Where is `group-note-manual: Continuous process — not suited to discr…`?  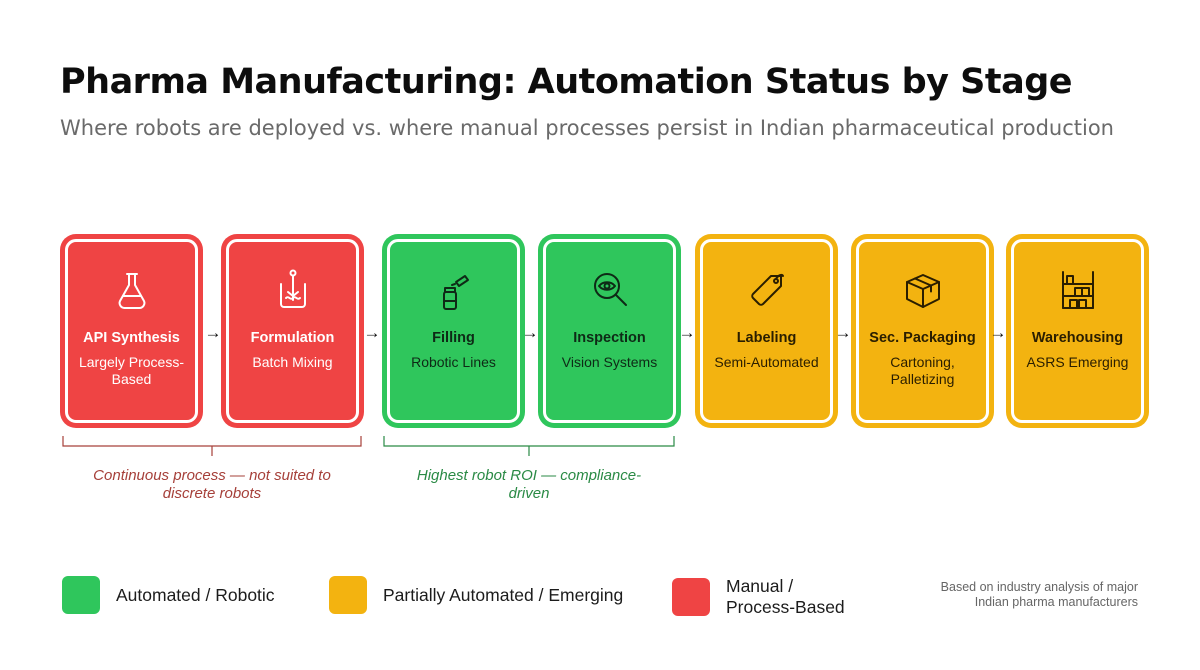 group-note-manual: Continuous process — not suited to discr… is located at coordinates (212, 484).